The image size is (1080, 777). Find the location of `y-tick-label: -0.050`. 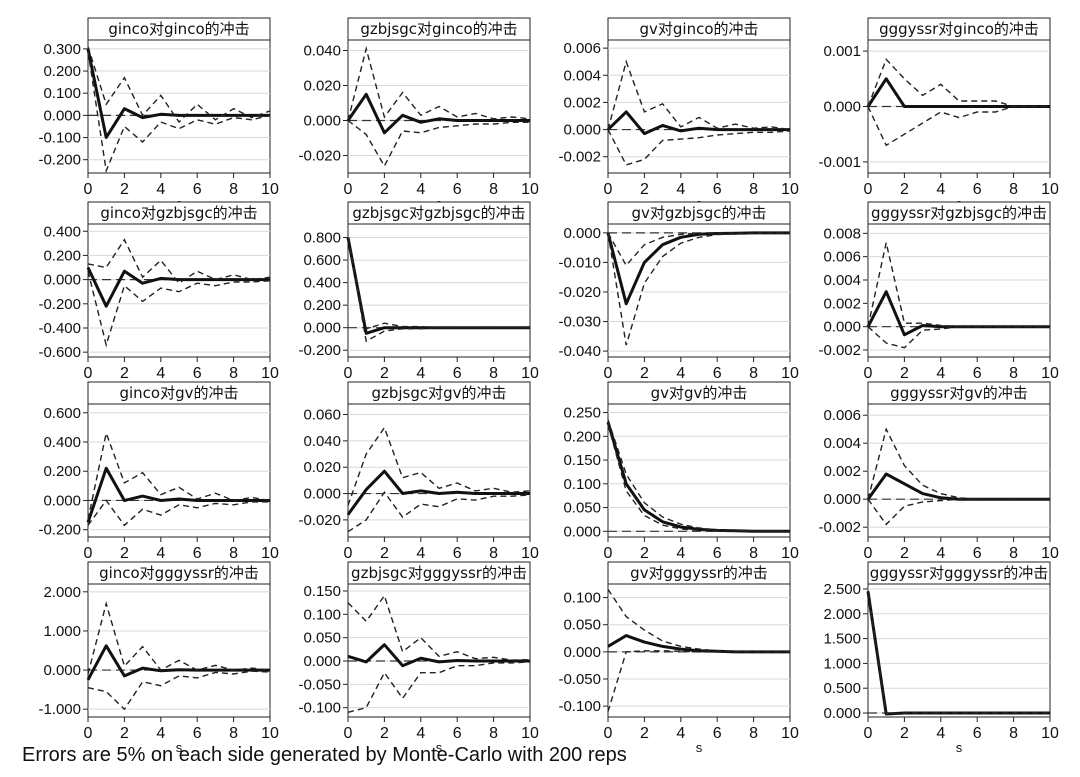

y-tick-label: -0.050 is located at coordinates (579, 679).